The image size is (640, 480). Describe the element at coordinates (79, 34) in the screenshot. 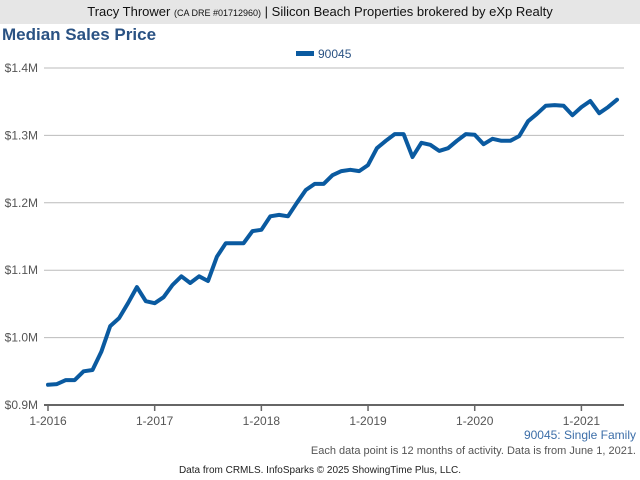

I see `chart-title: Median Sales Price` at that location.